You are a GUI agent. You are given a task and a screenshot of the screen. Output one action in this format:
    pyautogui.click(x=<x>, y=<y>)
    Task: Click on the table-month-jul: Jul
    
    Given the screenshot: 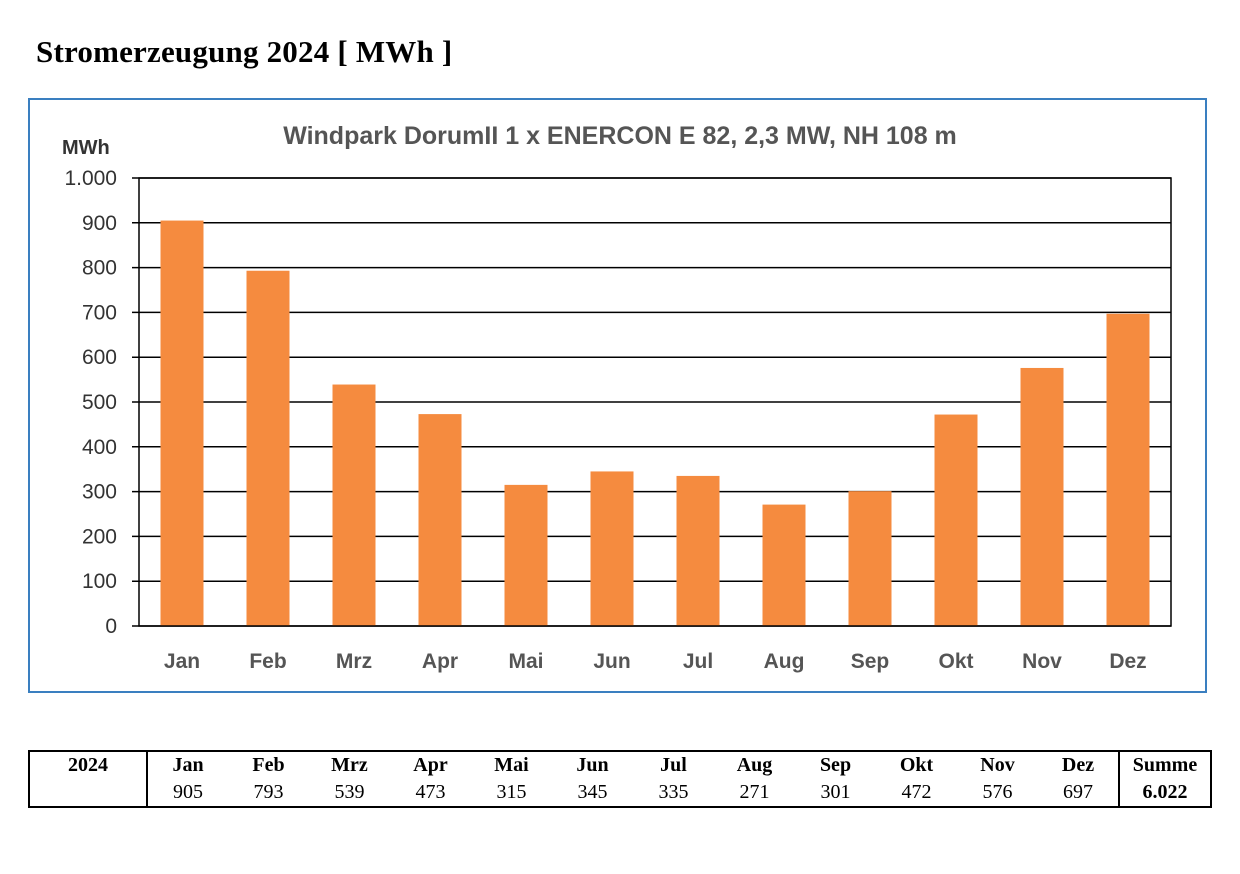 What is the action you would take?
    pyautogui.click(x=673, y=764)
    